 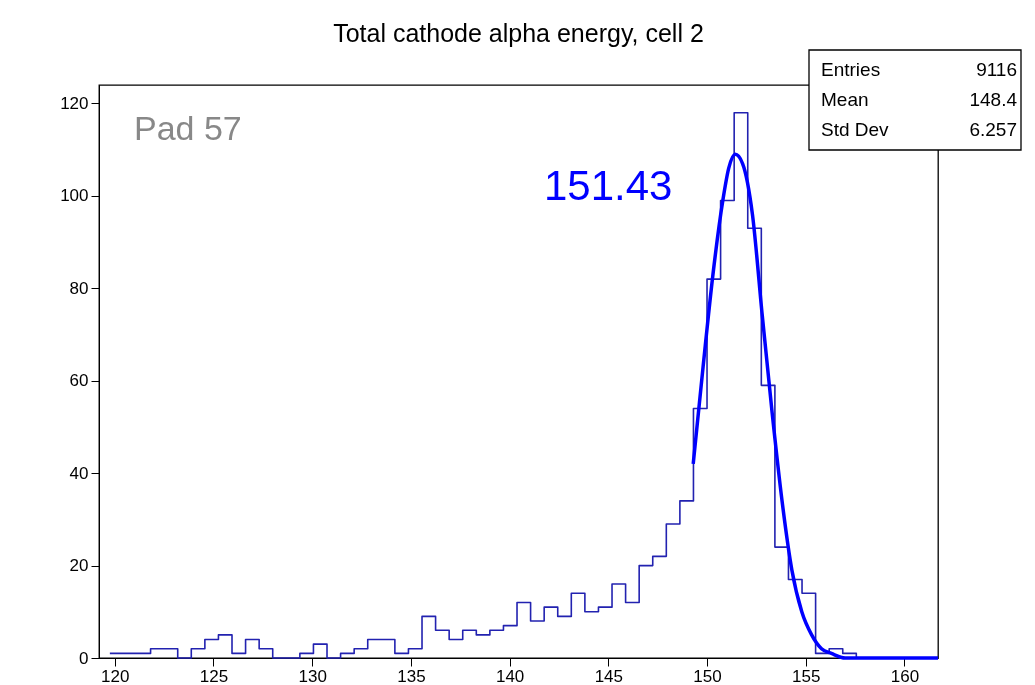 I want to click on x-tick-label: 155, so click(x=806, y=675).